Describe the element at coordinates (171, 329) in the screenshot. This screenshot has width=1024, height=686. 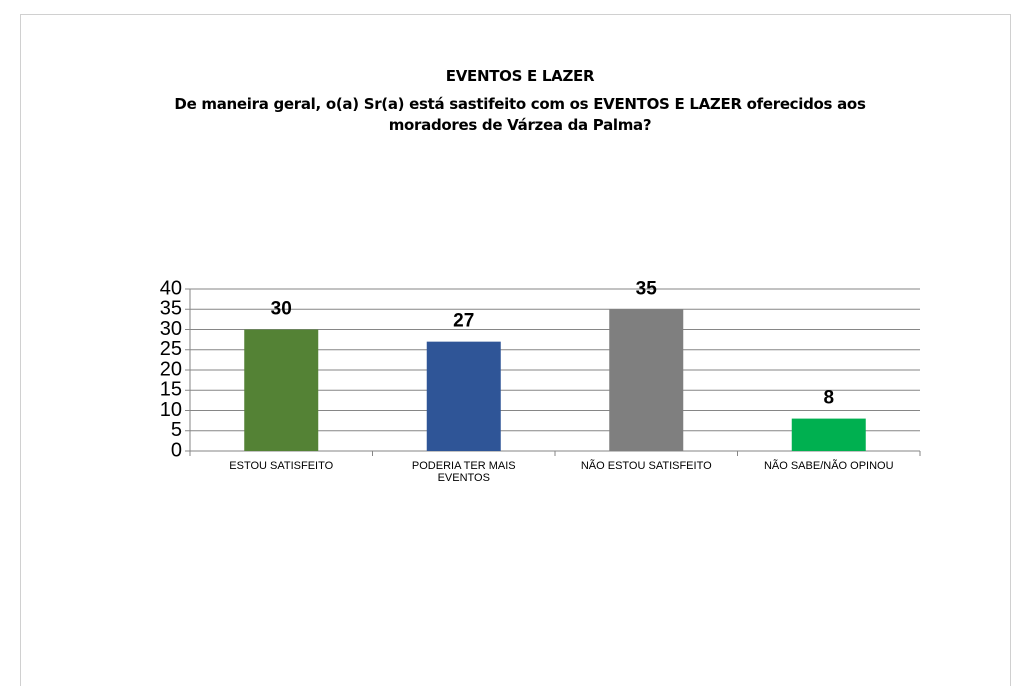
I see `y-tick-label: 30` at that location.